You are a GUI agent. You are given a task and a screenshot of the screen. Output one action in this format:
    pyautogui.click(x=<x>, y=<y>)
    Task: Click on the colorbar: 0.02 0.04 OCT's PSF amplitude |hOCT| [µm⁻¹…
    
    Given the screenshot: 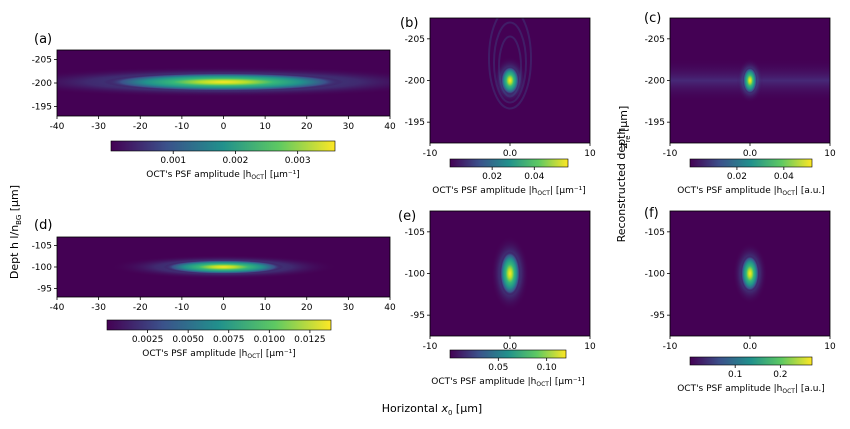 What is the action you would take?
    pyautogui.click(x=509, y=177)
    